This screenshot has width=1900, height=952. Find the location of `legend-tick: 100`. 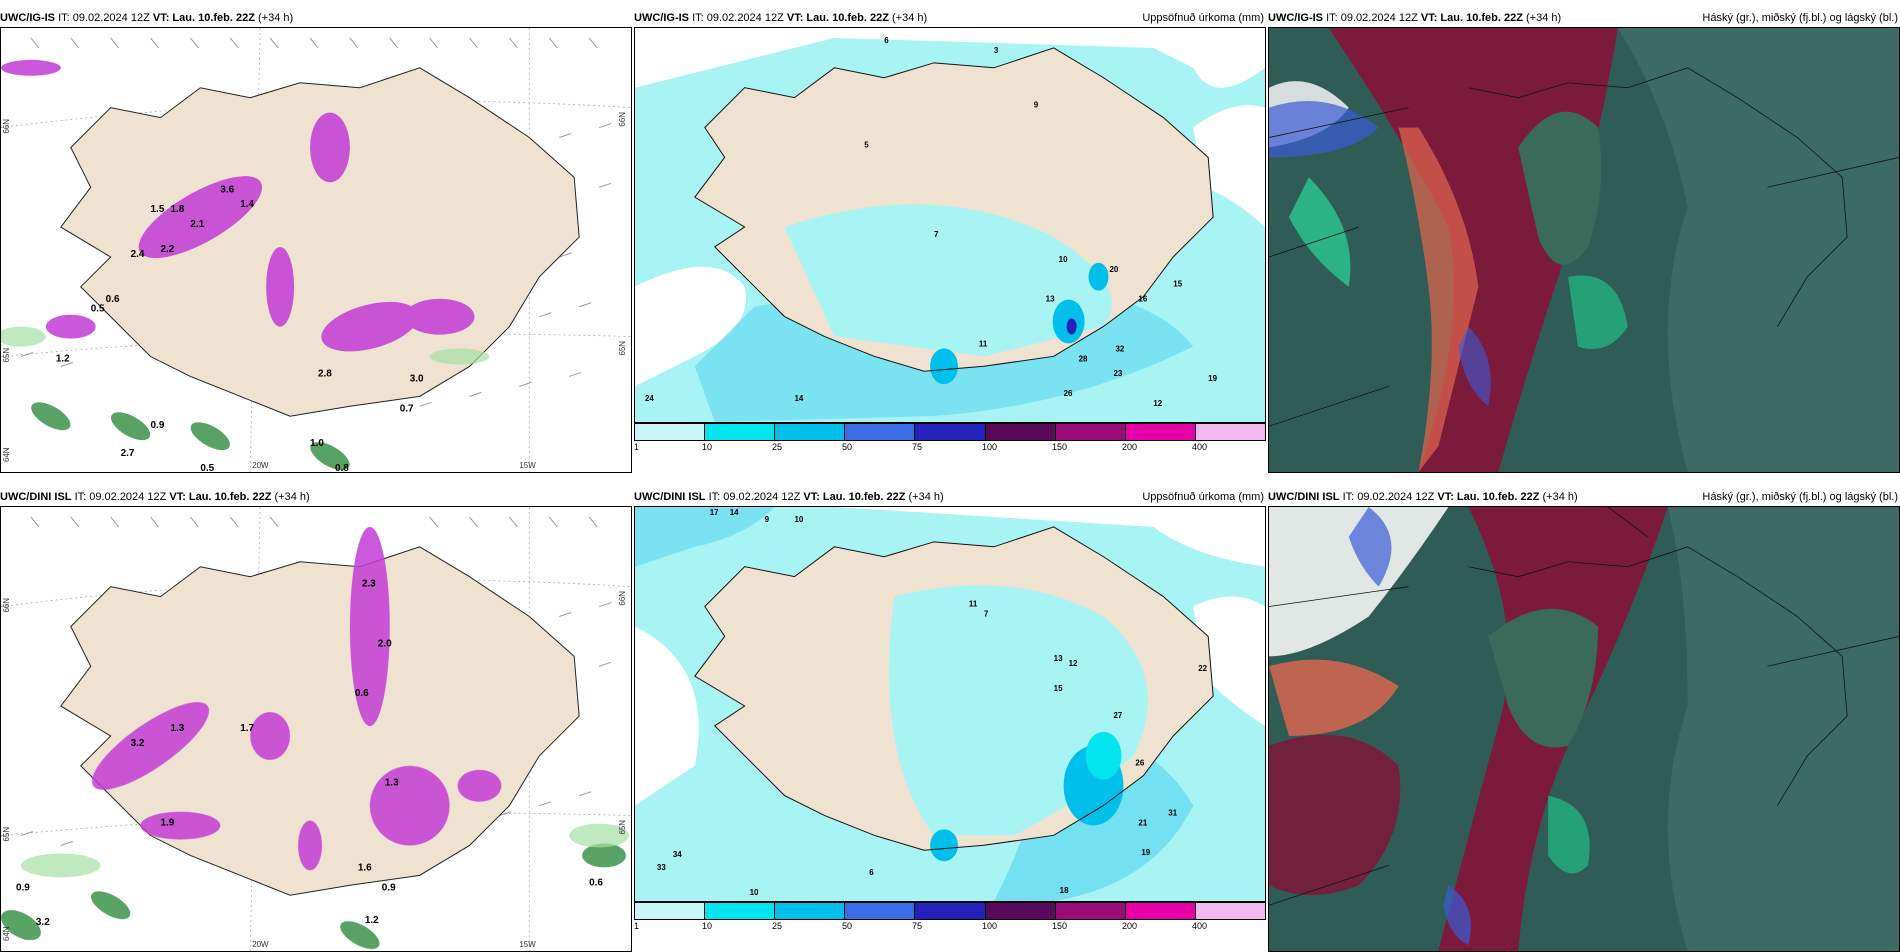

legend-tick: 100 is located at coordinates (990, 926).